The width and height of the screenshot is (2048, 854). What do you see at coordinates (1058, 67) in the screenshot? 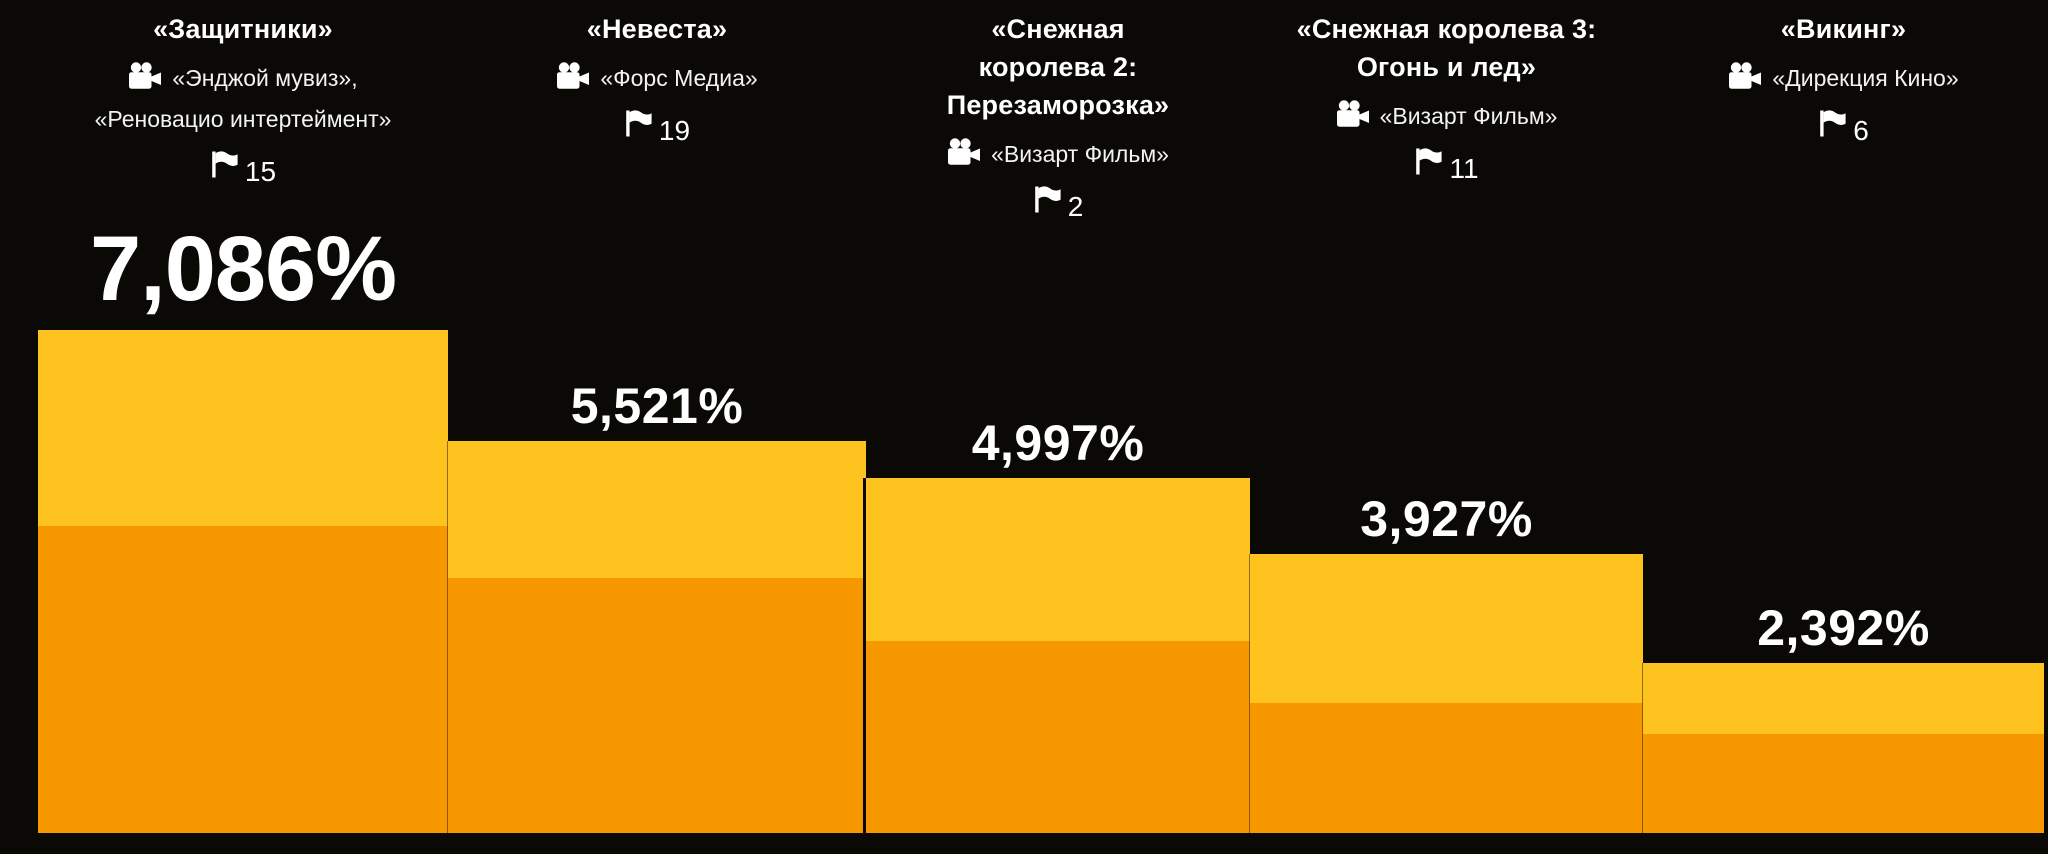
I see `film-title: королева 2:` at bounding box center [1058, 67].